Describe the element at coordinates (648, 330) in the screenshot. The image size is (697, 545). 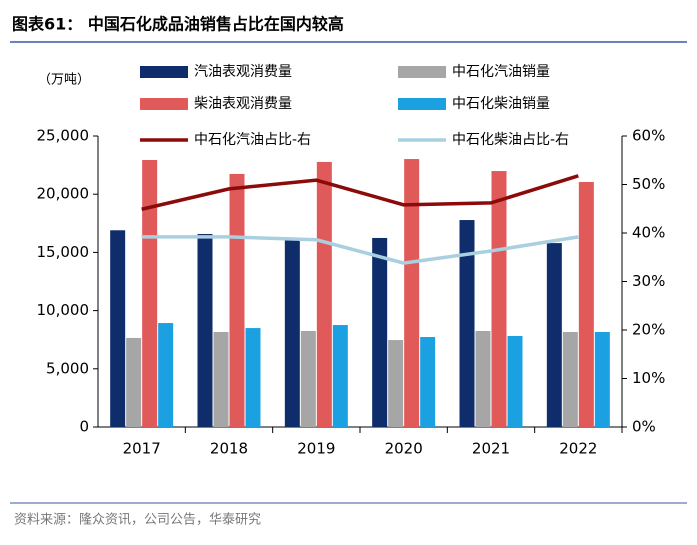
I see `y2-tick-label: 20%` at that location.